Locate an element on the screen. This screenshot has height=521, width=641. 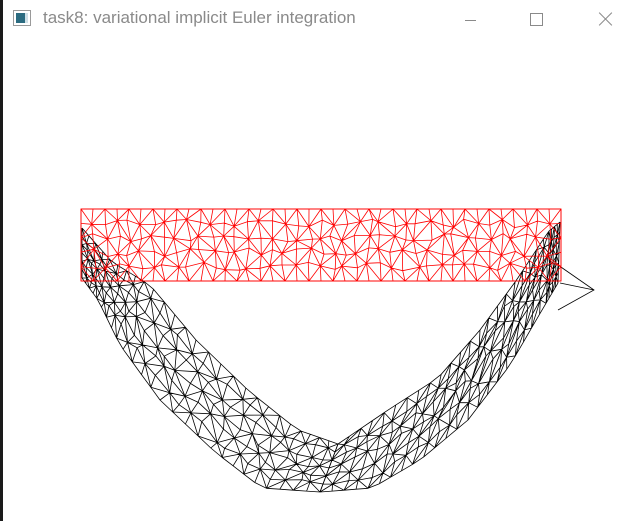
deformed-mesh-tip is located at coordinates (576, 287).